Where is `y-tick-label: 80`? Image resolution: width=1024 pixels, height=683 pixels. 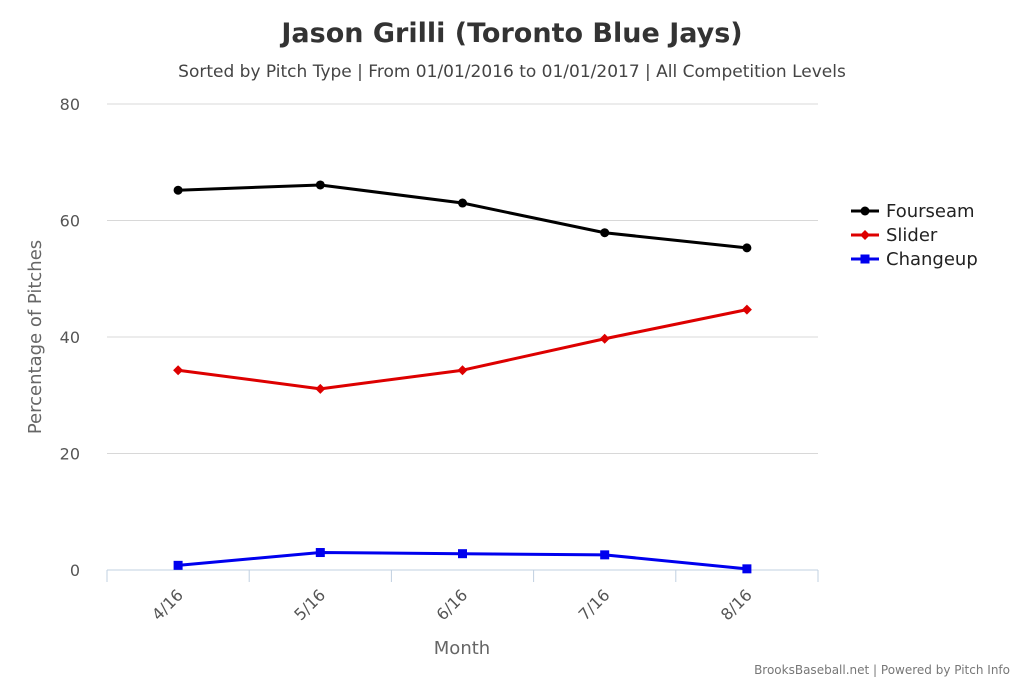 y-tick-label: 80 is located at coordinates (70, 104).